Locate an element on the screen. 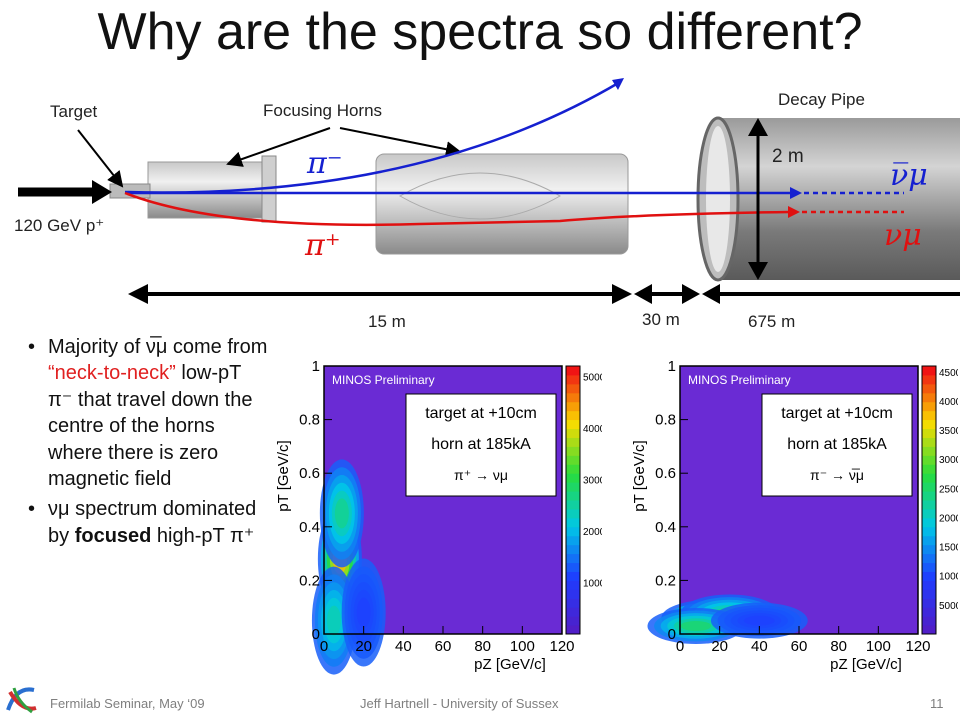  distance-30m: 30 m is located at coordinates (661, 319).